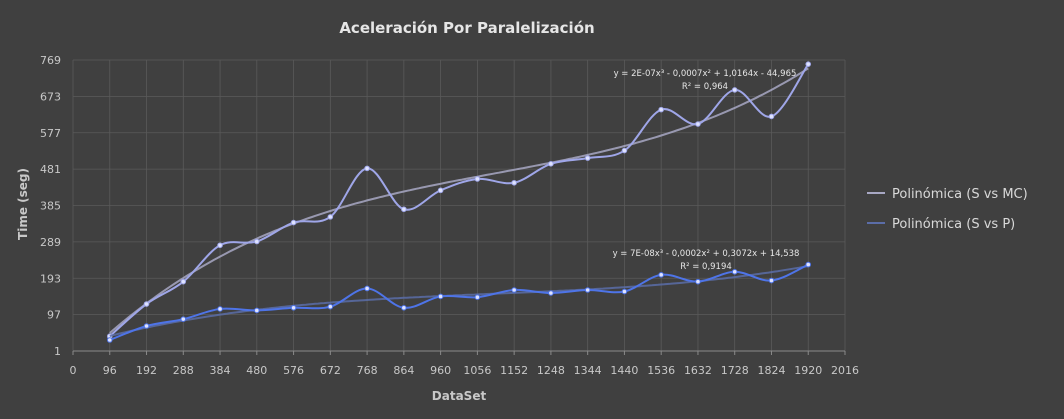 The height and width of the screenshot is (419, 1064). What do you see at coordinates (256, 370) in the screenshot?
I see `x-tick-label: 480` at bounding box center [256, 370].